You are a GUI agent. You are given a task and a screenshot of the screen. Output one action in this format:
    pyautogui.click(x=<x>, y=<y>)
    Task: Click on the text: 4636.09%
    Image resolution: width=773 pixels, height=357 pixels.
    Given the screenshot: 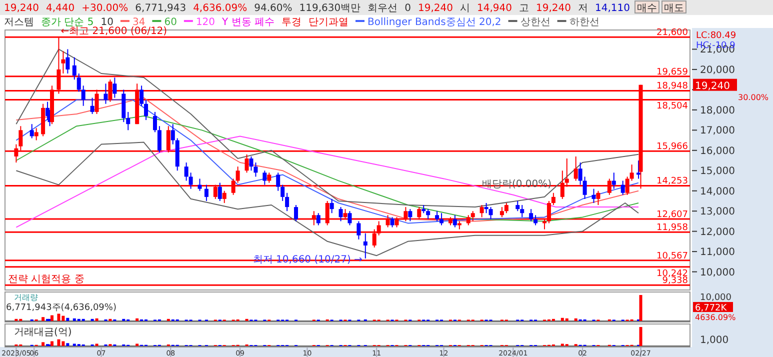 What is the action you would take?
    pyautogui.click(x=715, y=317)
    